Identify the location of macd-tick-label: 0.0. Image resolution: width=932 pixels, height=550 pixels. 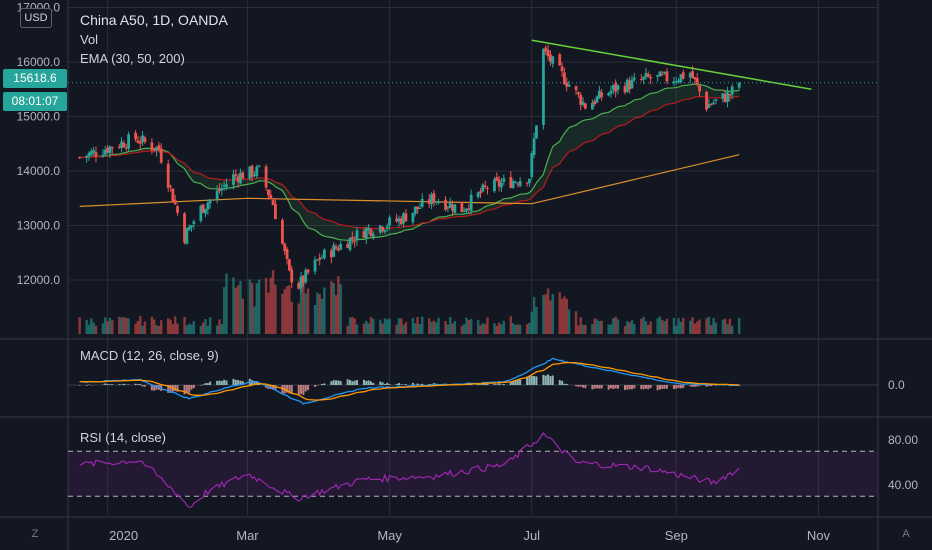
(896, 385).